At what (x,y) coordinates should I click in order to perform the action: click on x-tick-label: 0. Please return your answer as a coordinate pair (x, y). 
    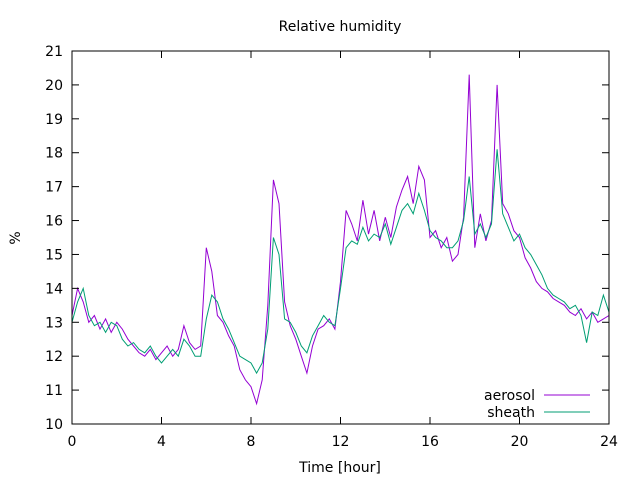
    Looking at the image, I should click on (72, 442).